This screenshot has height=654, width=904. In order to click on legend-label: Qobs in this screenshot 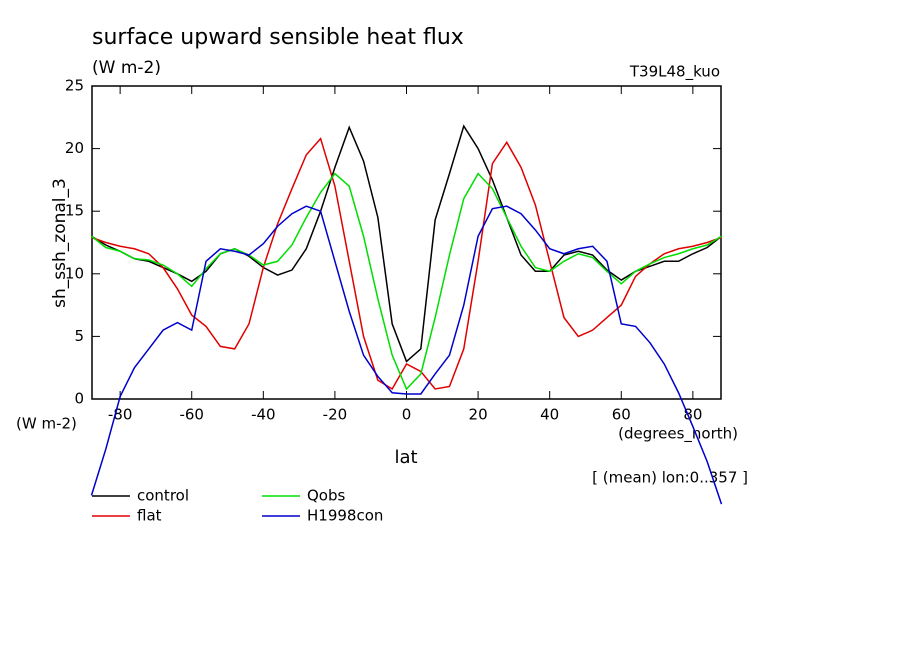, I will do `click(326, 496)`.